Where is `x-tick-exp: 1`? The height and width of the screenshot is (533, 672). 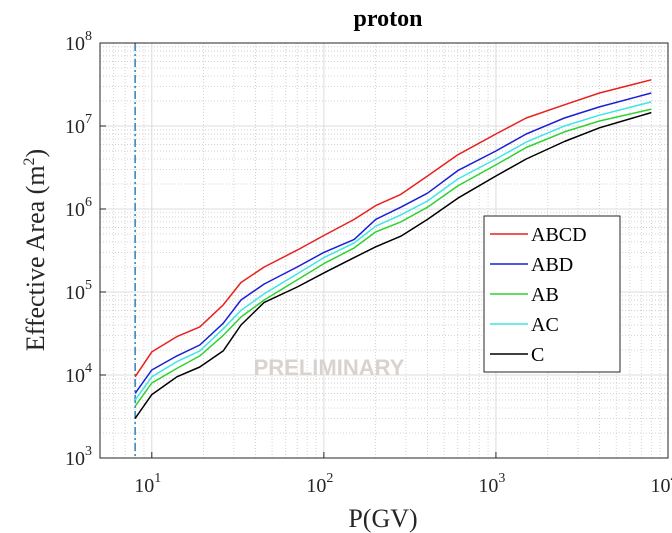 x-tick-exp: 1 is located at coordinates (157, 478).